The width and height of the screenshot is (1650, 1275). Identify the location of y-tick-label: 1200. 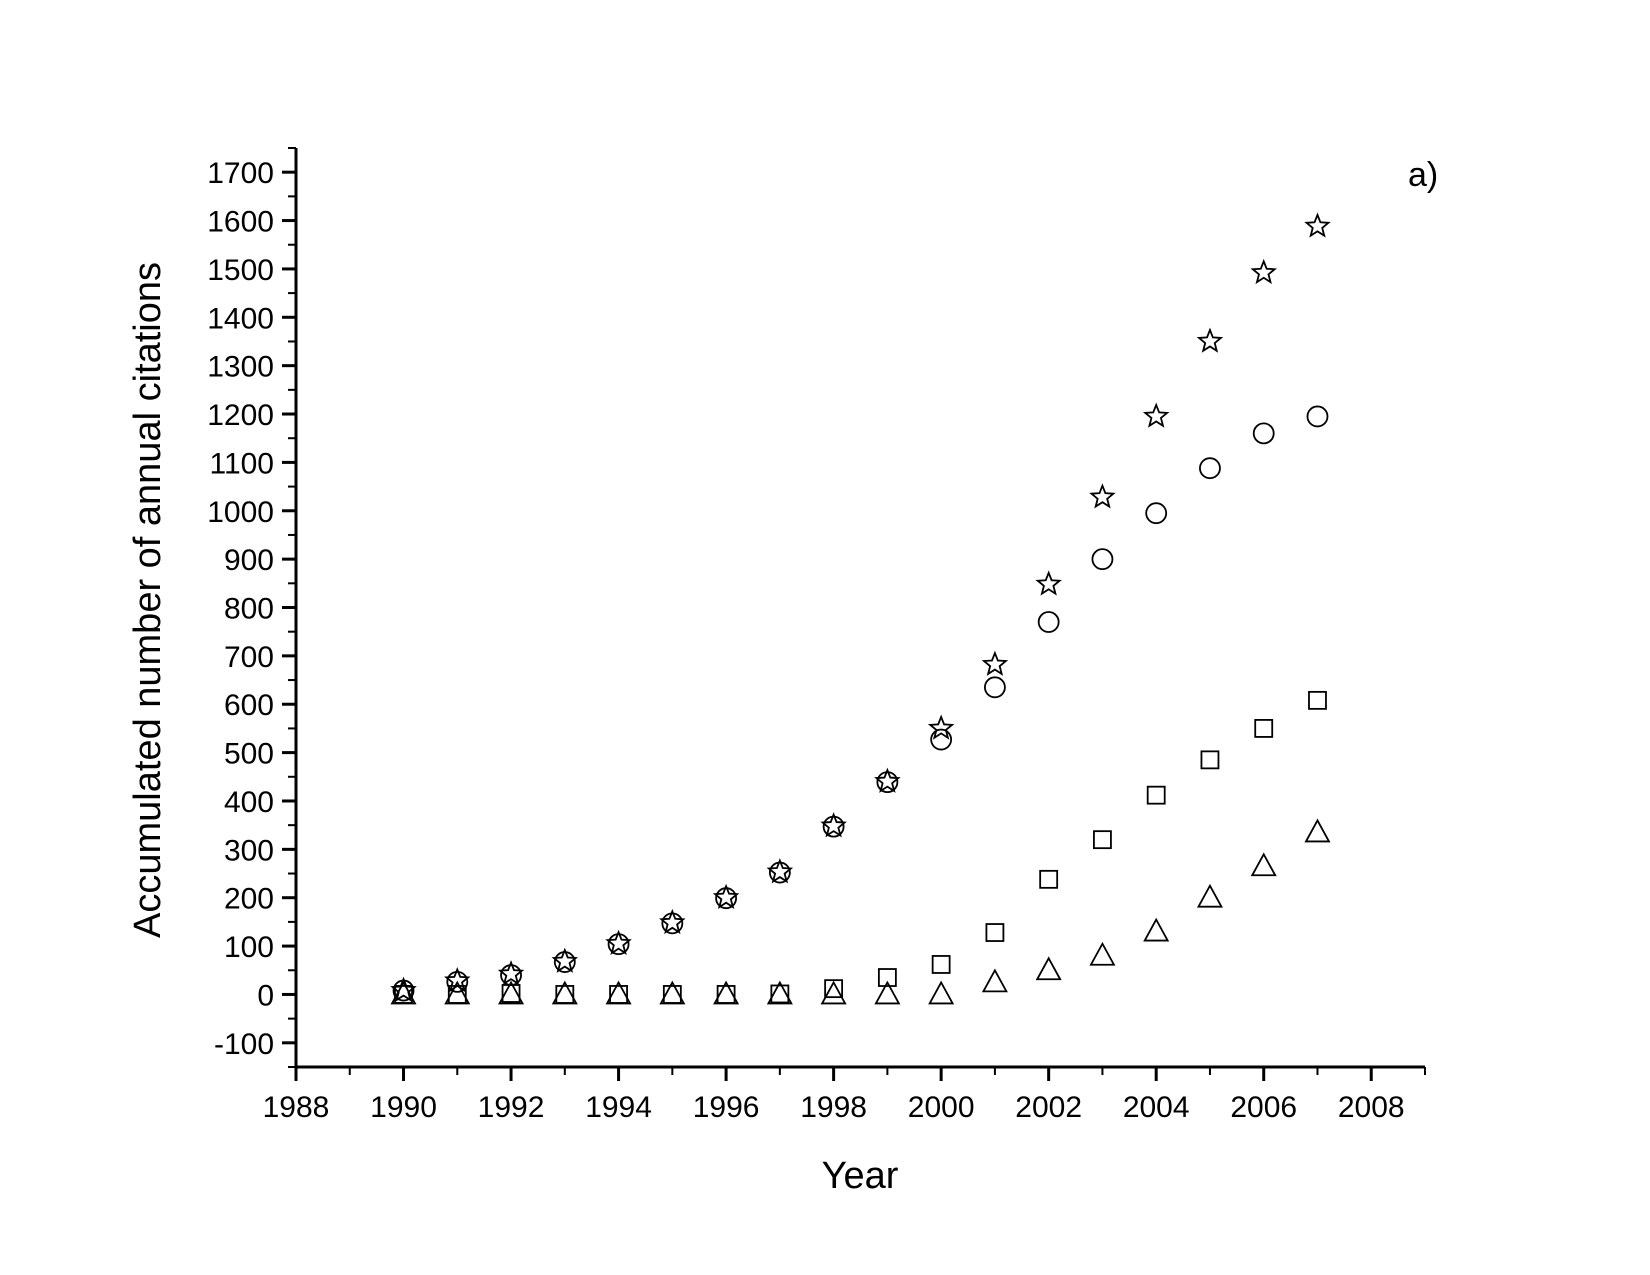
(240, 415).